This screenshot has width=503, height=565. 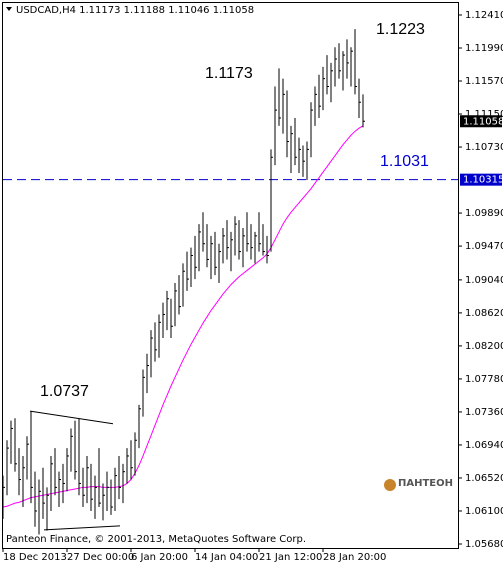 I want to click on y-tick-label: 1.11990, so click(x=484, y=48).